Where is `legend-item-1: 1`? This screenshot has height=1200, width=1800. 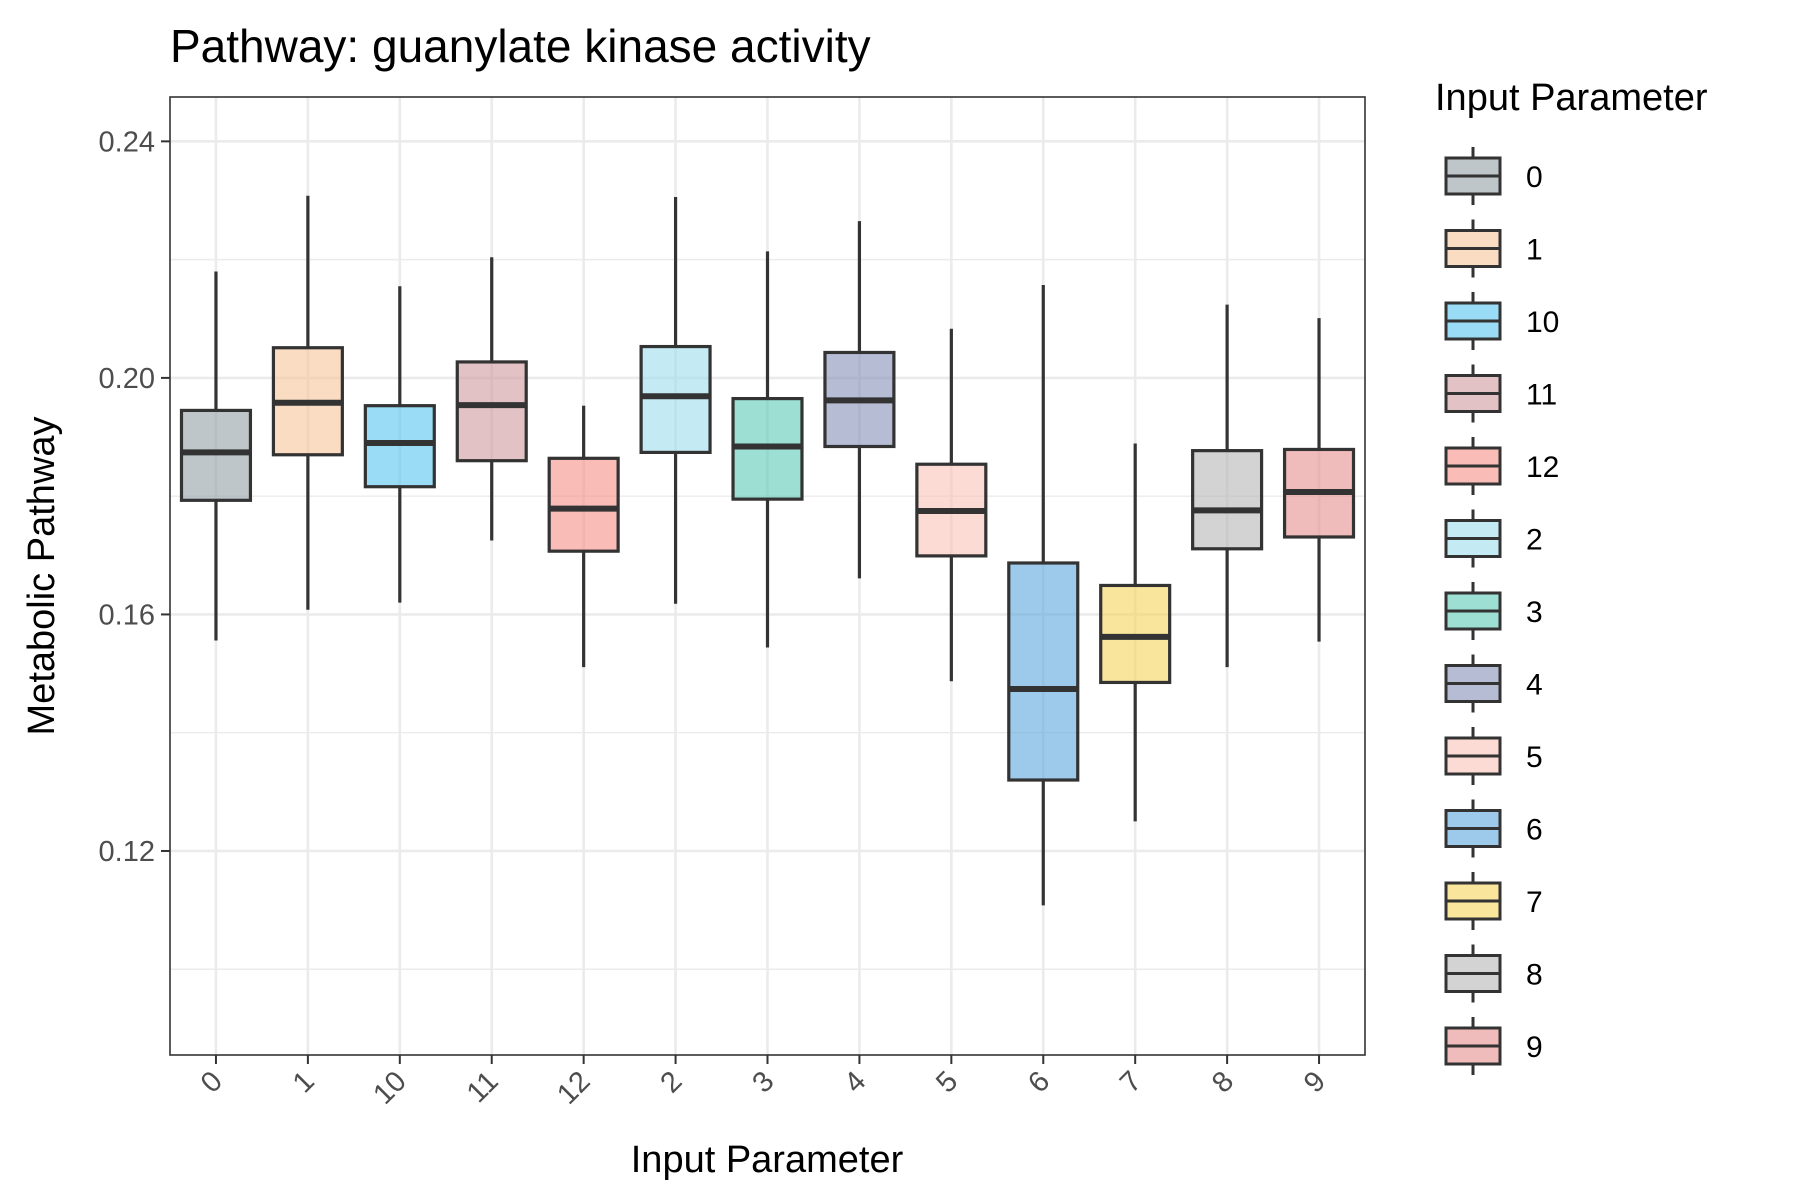
legend-item-1: 1 is located at coordinates (1493, 248).